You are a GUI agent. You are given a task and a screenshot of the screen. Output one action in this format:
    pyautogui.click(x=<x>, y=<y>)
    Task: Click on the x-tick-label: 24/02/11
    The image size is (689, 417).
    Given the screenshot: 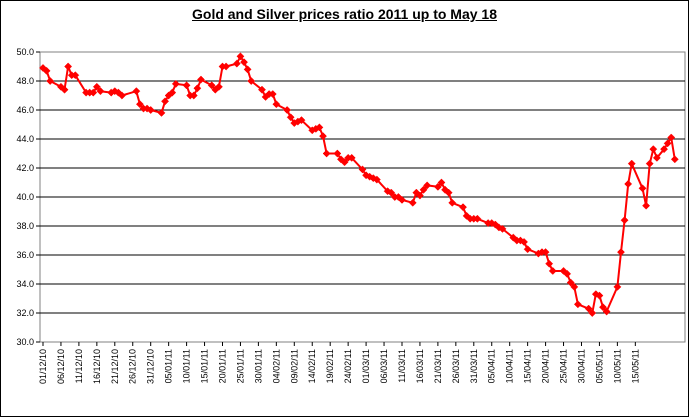 What is the action you would take?
    pyautogui.click(x=348, y=366)
    